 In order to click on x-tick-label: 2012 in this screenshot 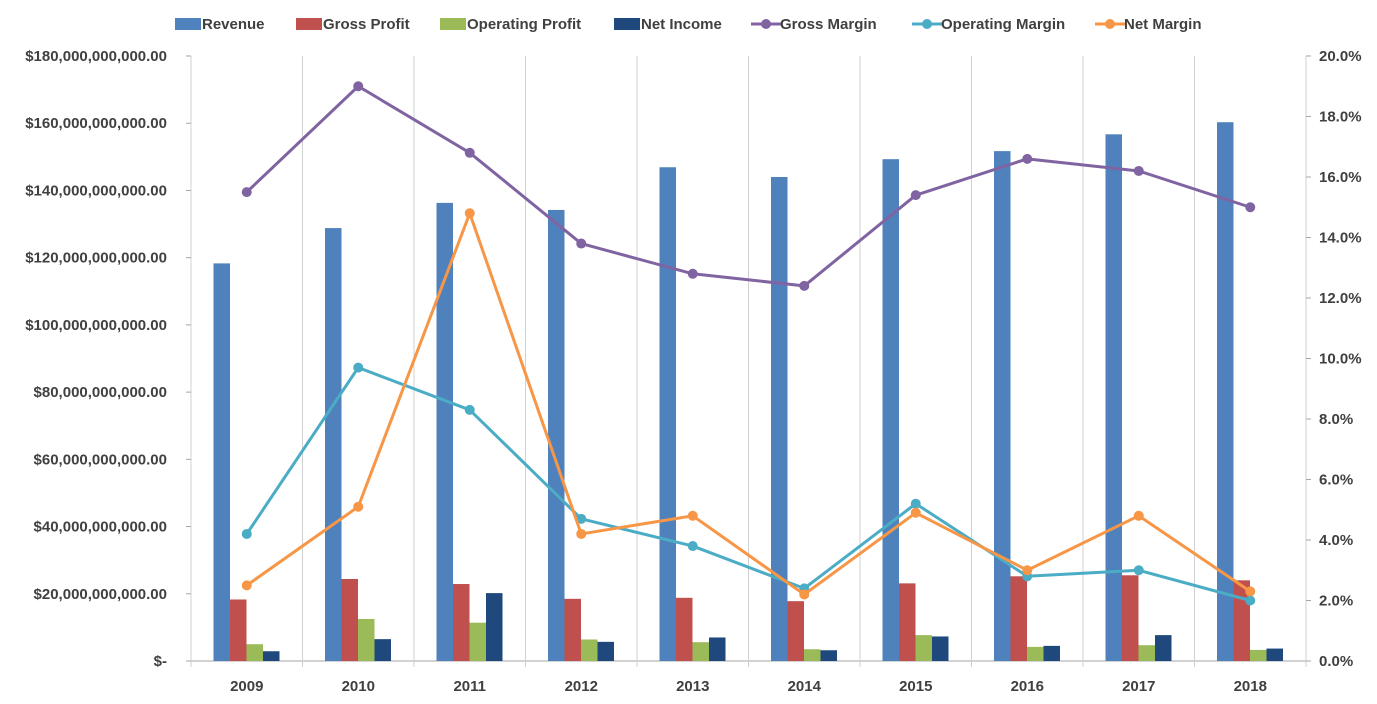, I will do `click(581, 686)`.